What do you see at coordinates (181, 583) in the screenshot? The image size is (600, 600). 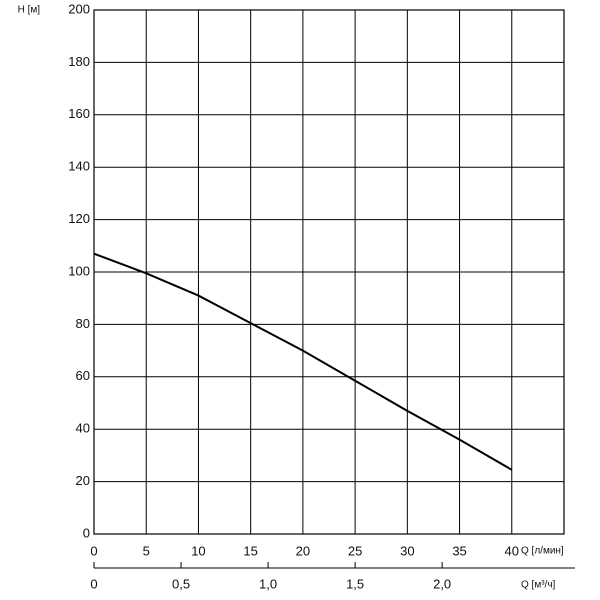 I see `x2-tick-label: 0,5` at bounding box center [181, 583].